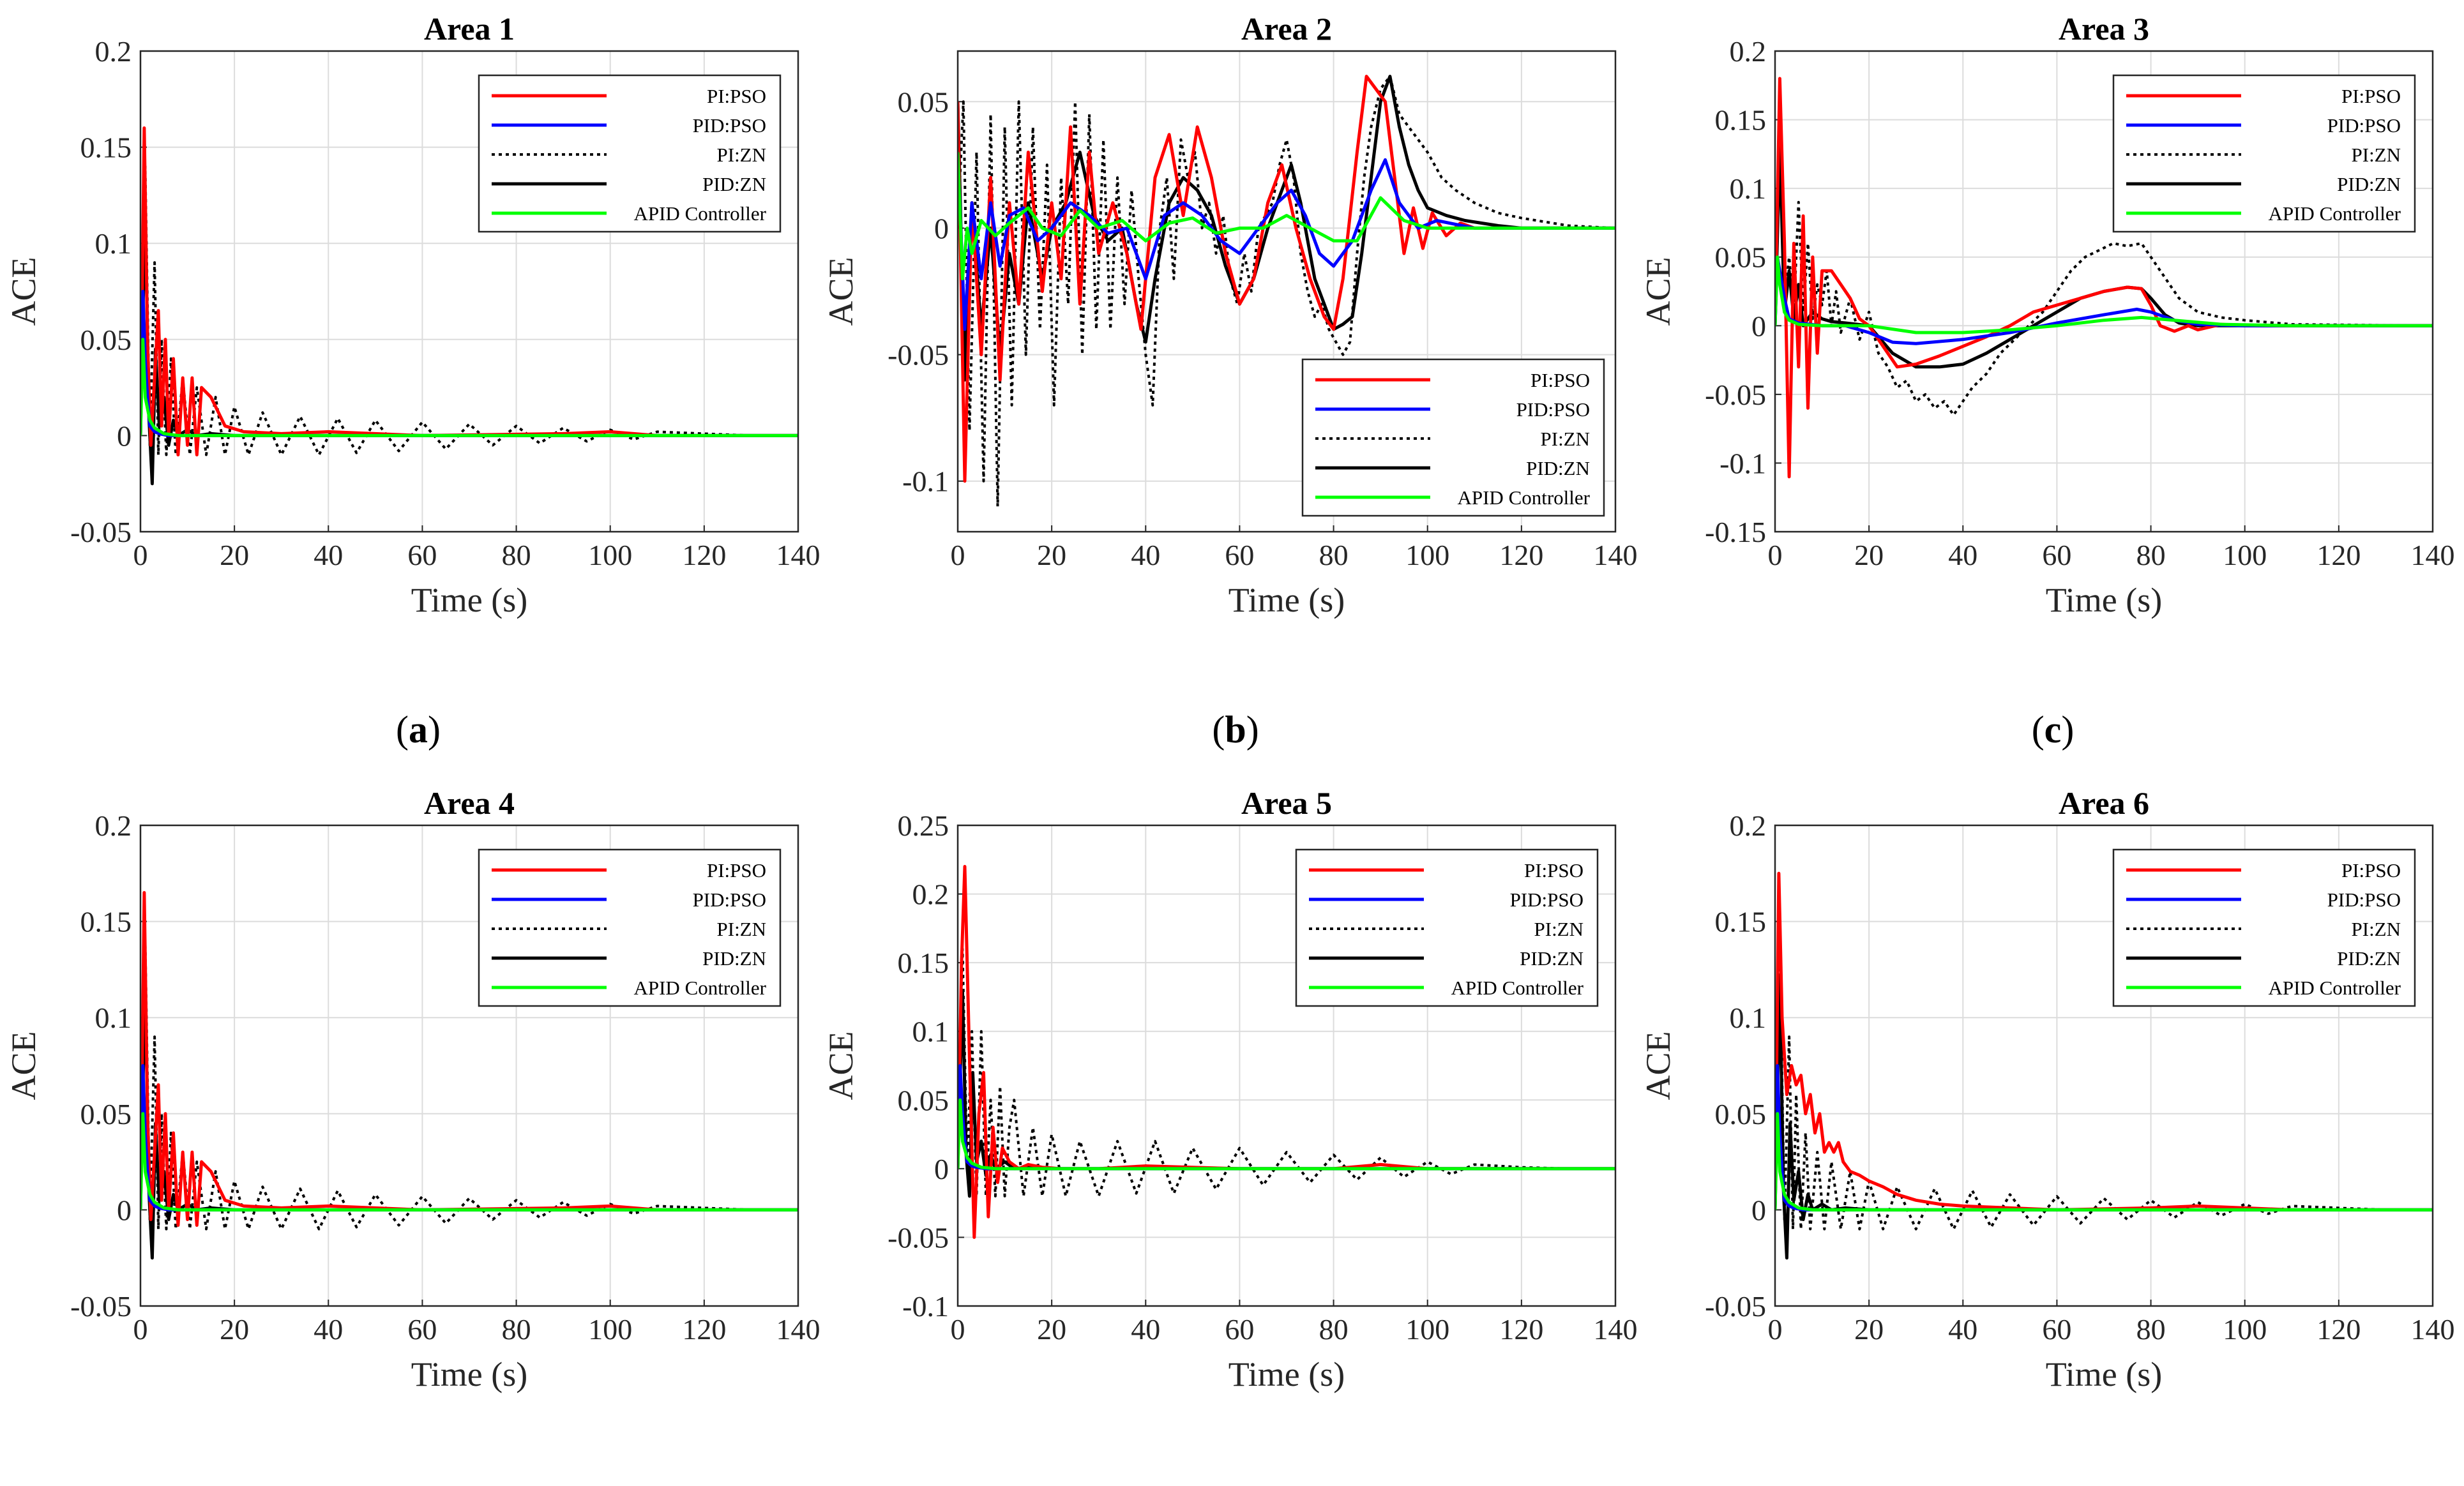 Image resolution: width=2464 pixels, height=1486 pixels. Describe the element at coordinates (1286, 291) in the screenshot. I see `series-line-pi-zn` at that location.